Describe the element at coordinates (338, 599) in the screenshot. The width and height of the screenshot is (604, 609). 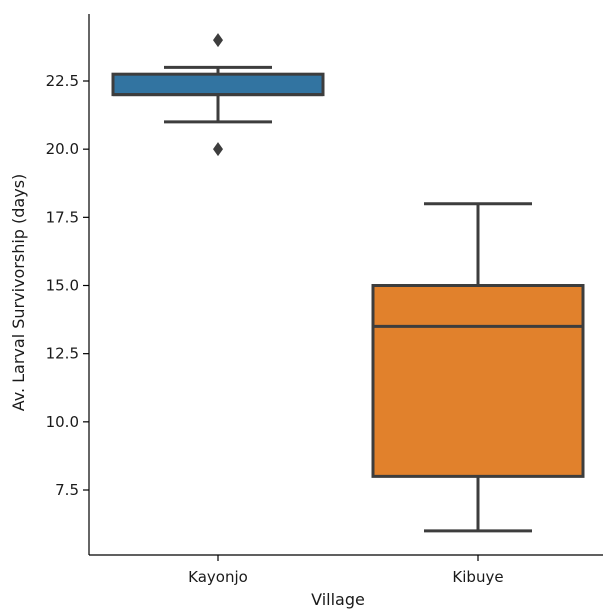
I see `x-axis-label: Village` at that location.